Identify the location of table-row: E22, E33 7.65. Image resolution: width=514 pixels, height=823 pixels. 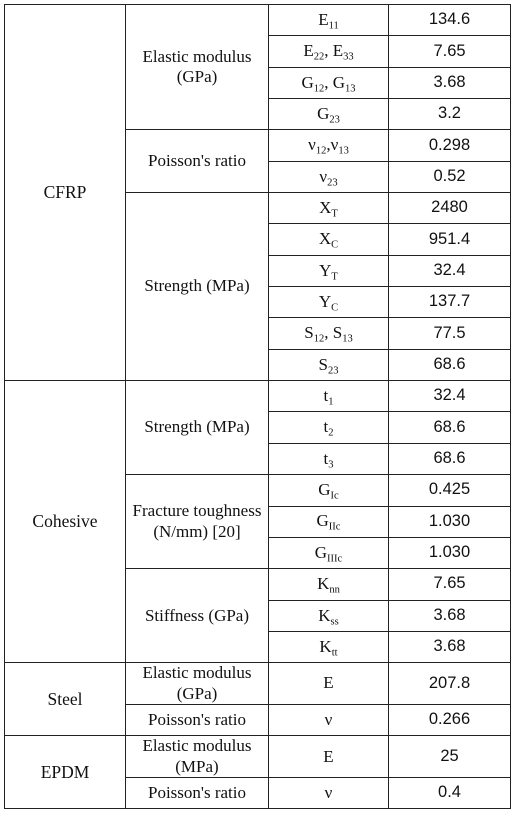
(258, 51).